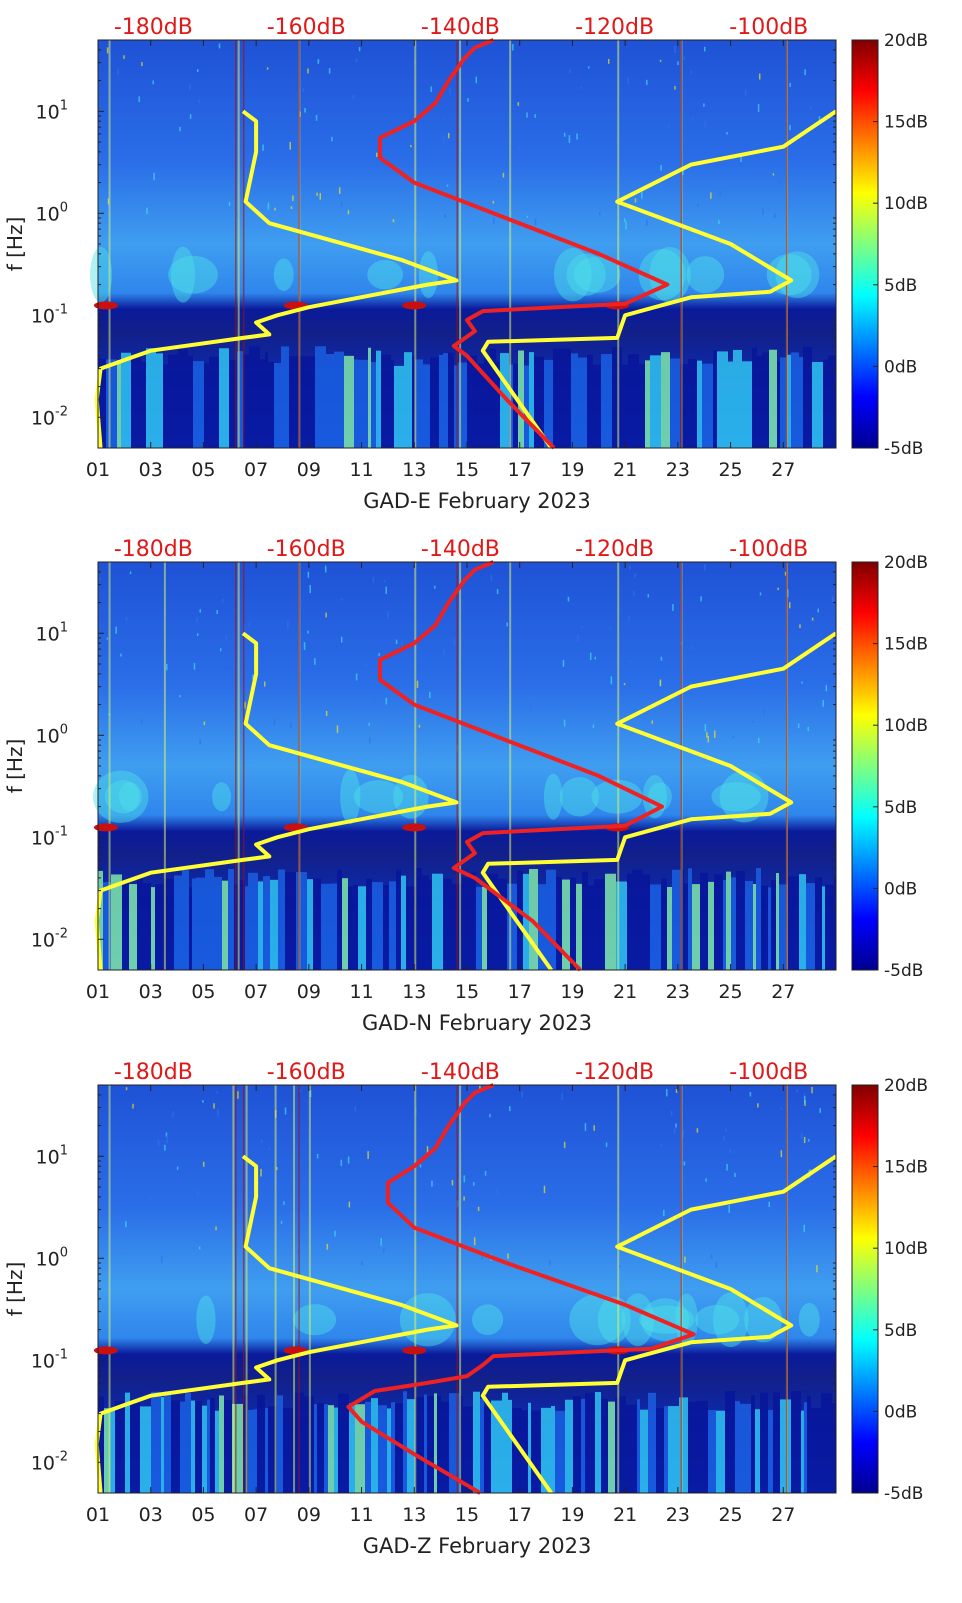  Describe the element at coordinates (98, 992) in the screenshot. I see `x-tick-label: 01` at that location.